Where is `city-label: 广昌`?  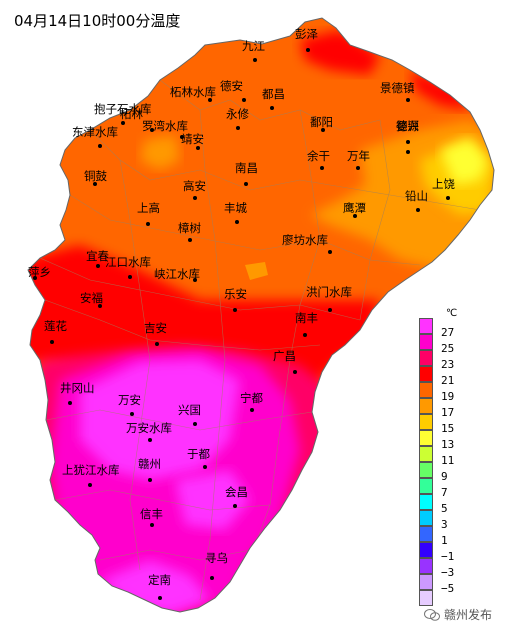
city-label: 广昌 is located at coordinates (284, 356).